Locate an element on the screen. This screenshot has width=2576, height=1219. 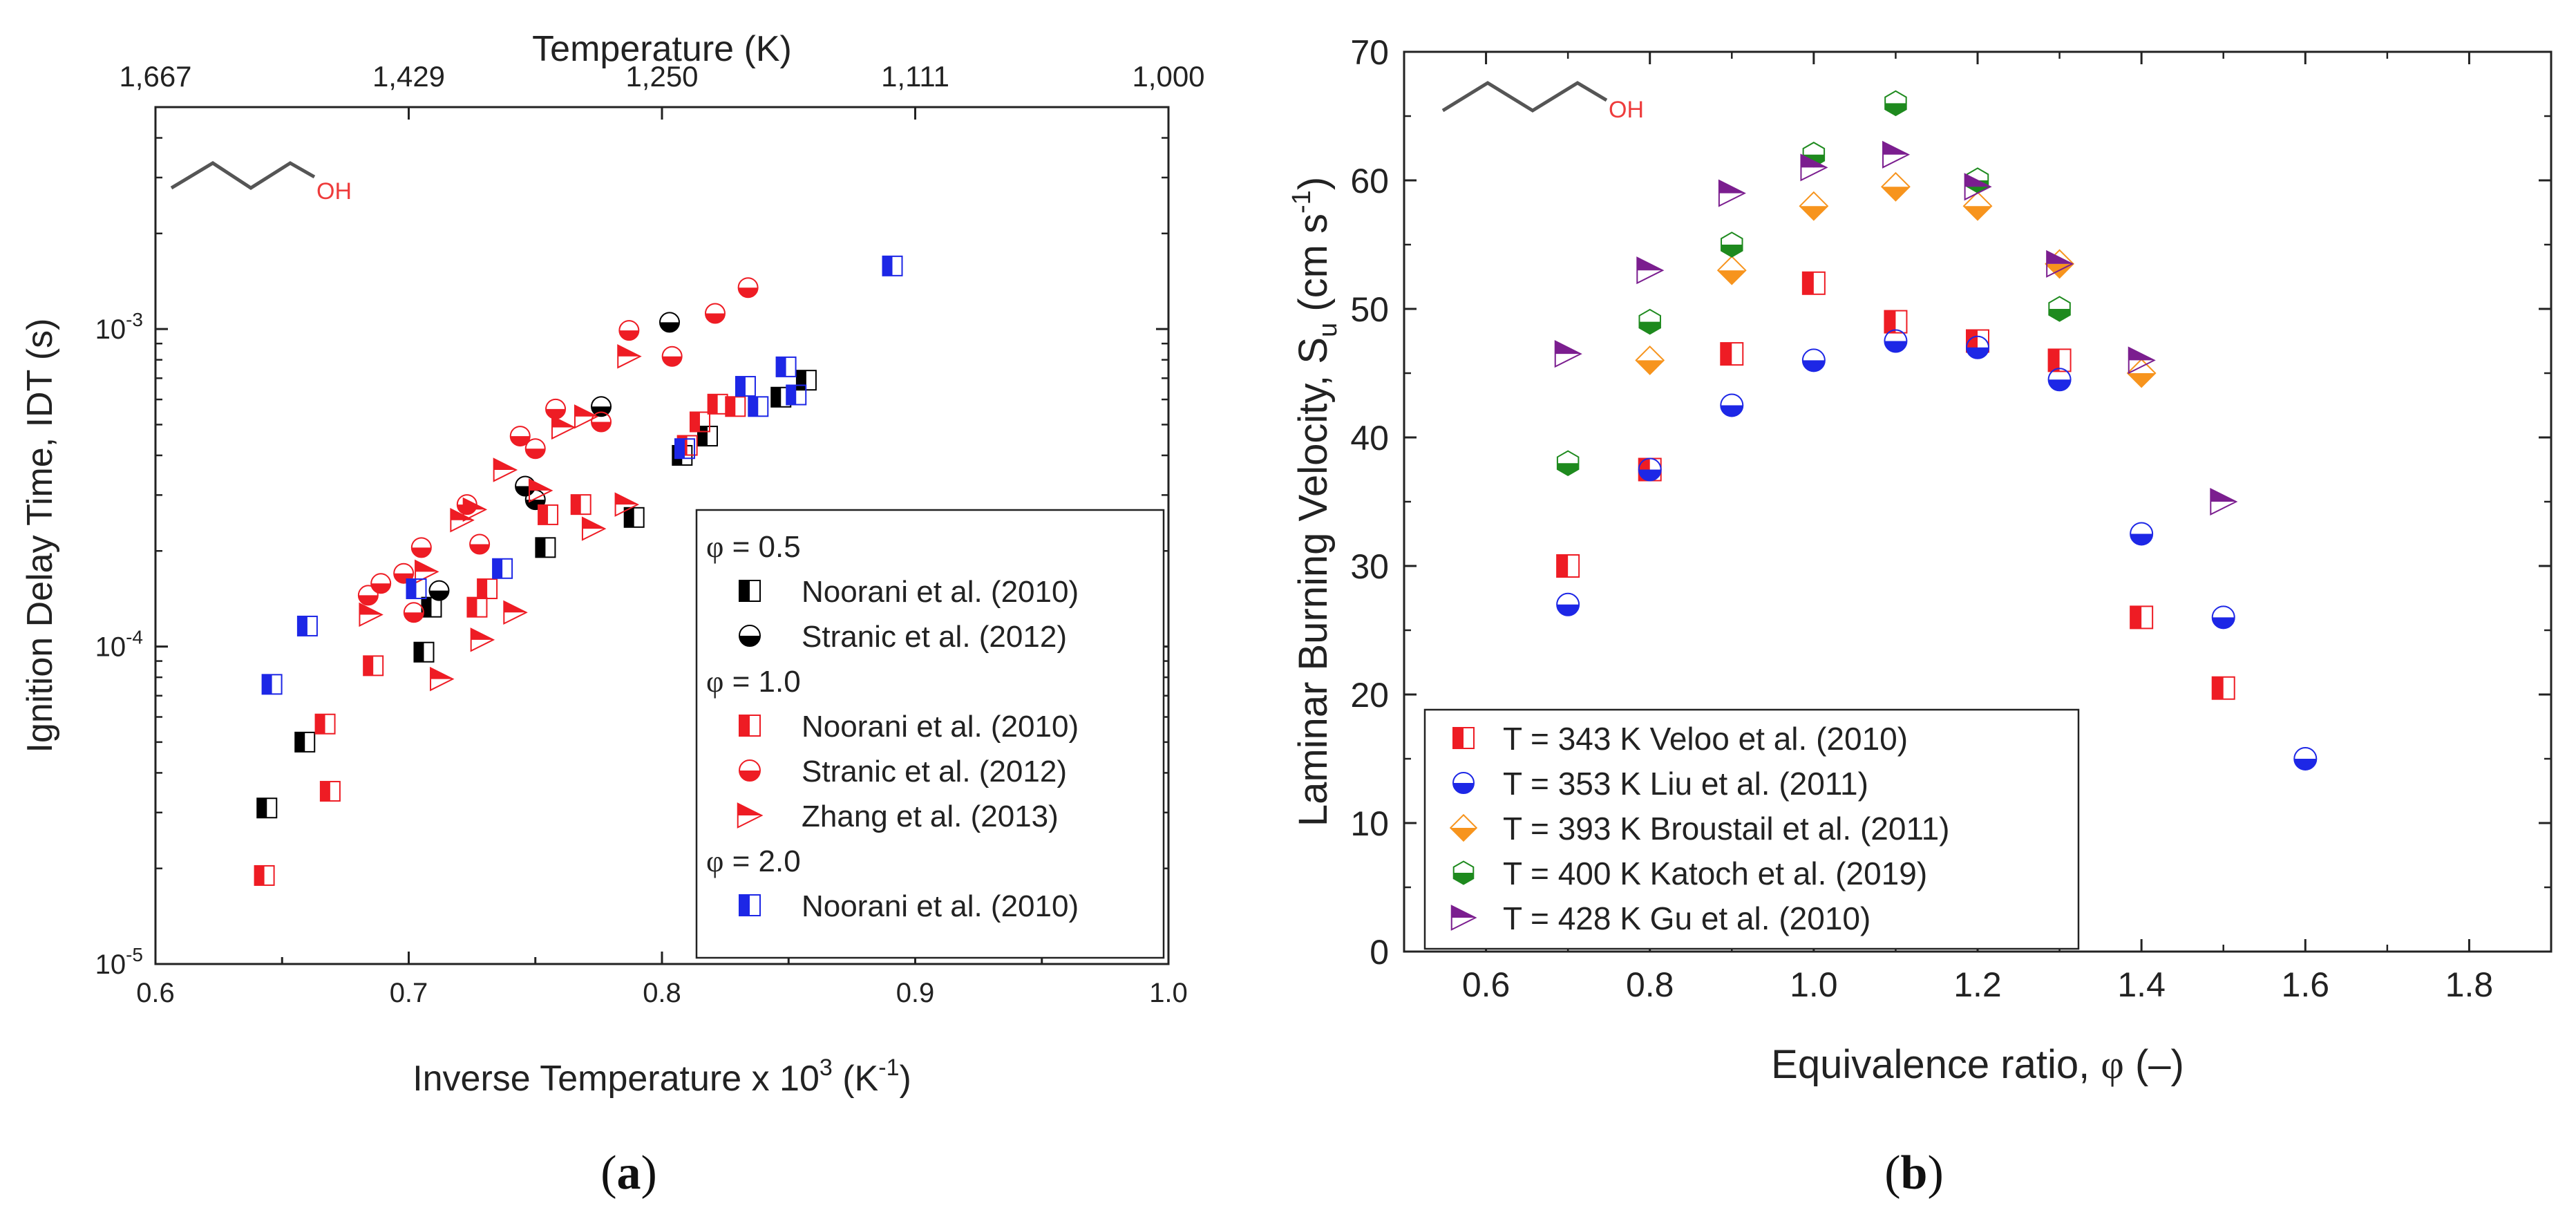
top-axis-title-a: Temperature (K) is located at coordinates (662, 49).